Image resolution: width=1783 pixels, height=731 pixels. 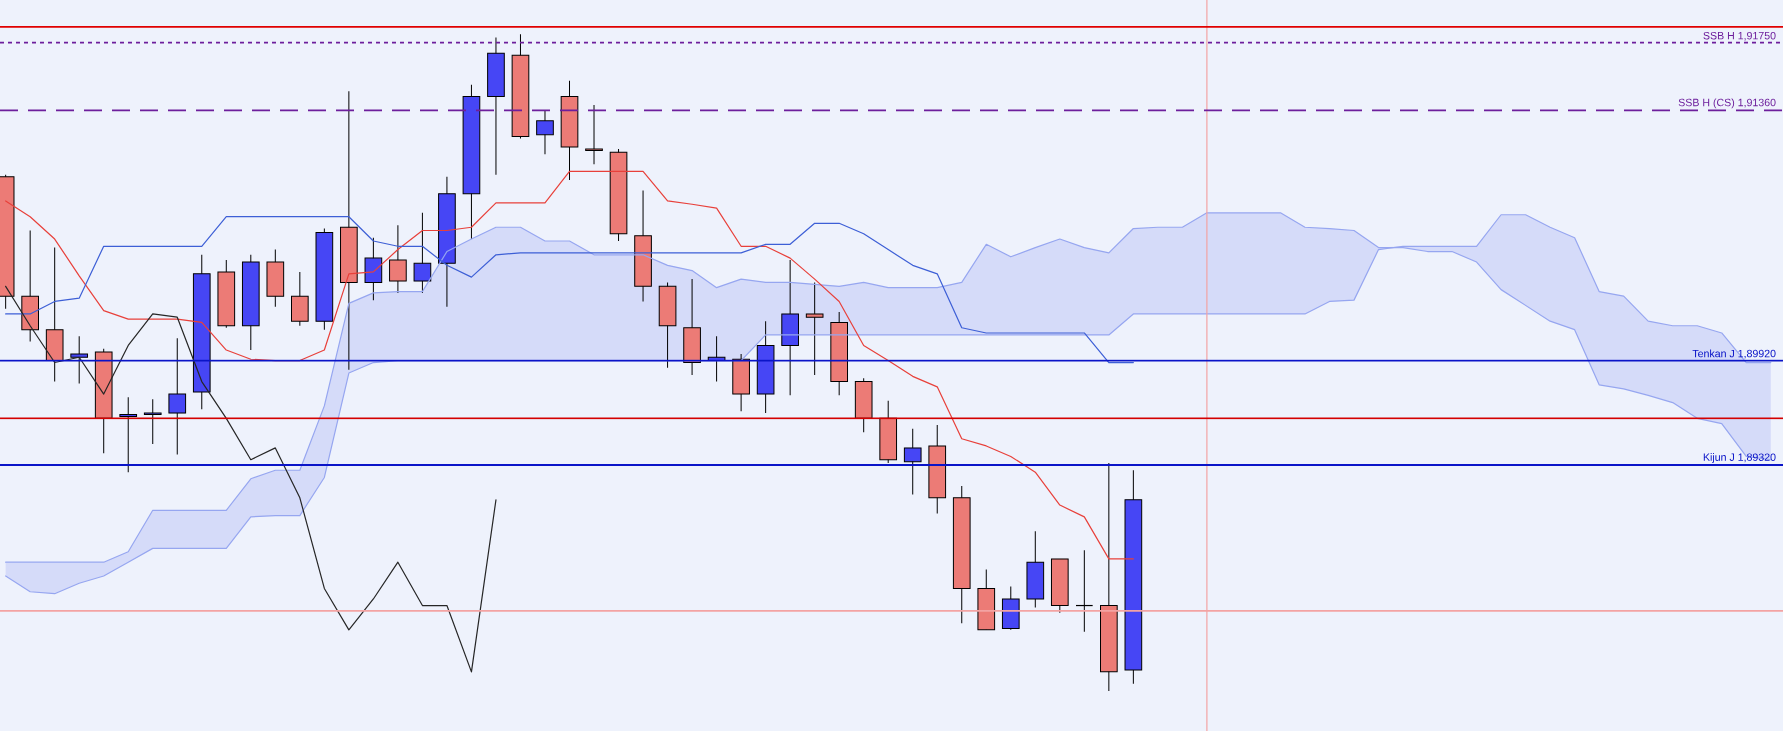 I want to click on ref-line-label: SSB H (CS) 1,91360, so click(x=1727, y=103).